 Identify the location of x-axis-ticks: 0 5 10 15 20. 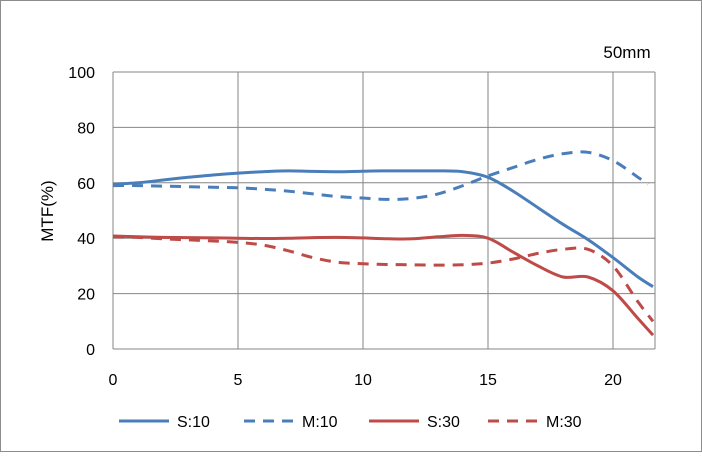
(365, 380).